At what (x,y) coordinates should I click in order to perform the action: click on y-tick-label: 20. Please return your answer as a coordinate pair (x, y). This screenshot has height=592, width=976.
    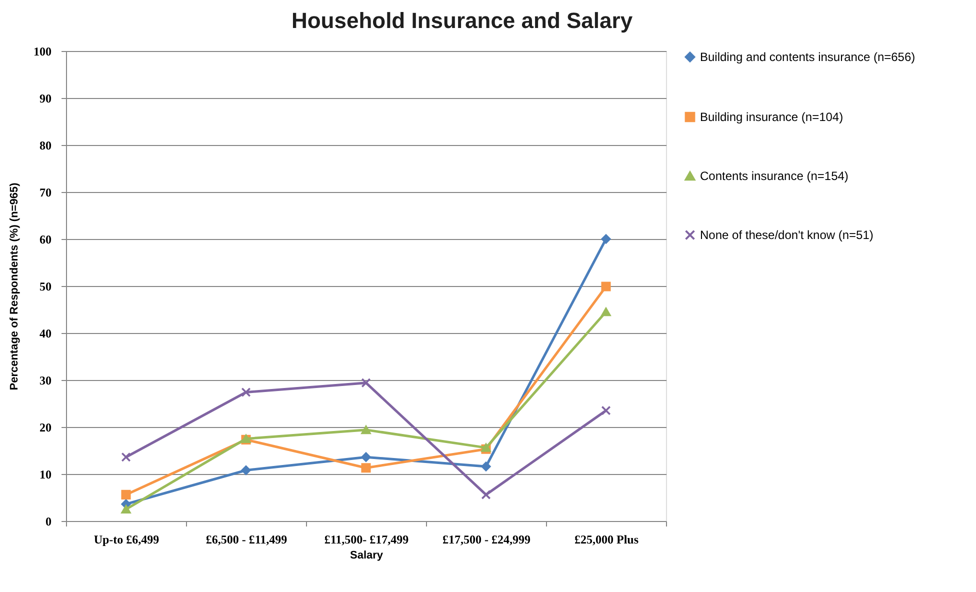
    Looking at the image, I should click on (46, 427).